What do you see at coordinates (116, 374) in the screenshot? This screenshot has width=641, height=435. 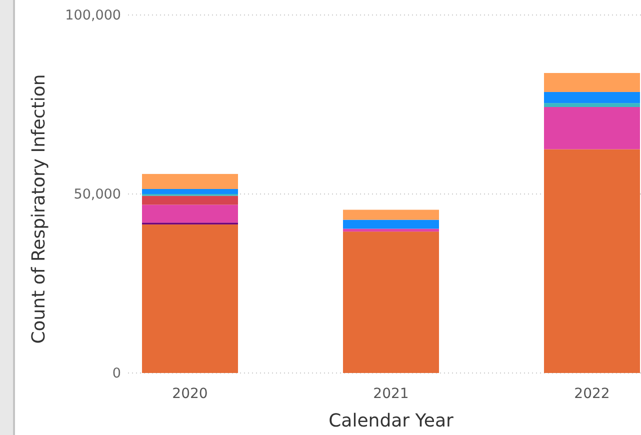 I see `y-tick-label: 0` at bounding box center [116, 374].